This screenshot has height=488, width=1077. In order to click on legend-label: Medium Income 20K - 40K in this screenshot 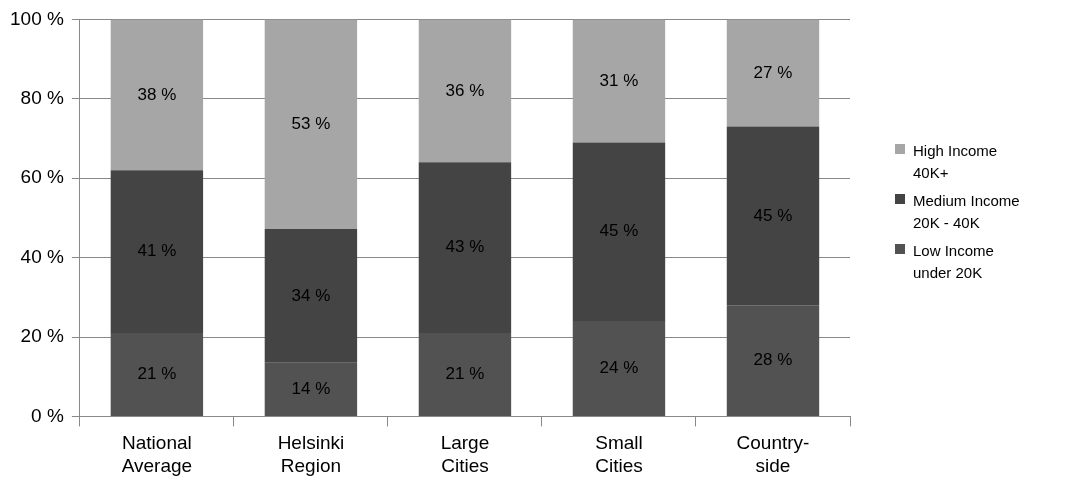, I will do `click(967, 212)`.